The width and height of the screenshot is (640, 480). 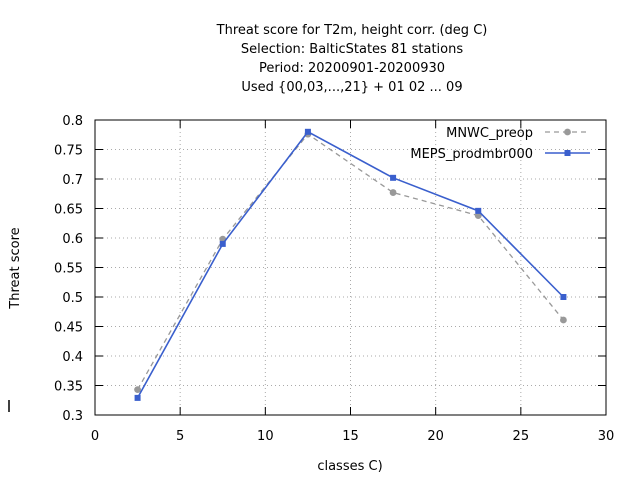 I want to click on y-tick-label: 0.35, so click(x=68, y=387).